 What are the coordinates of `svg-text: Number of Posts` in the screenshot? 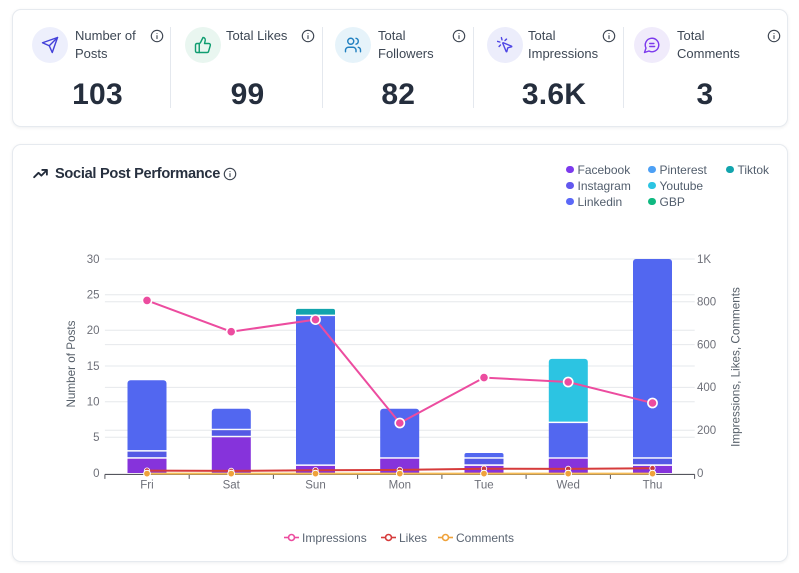 It's located at (71, 363).